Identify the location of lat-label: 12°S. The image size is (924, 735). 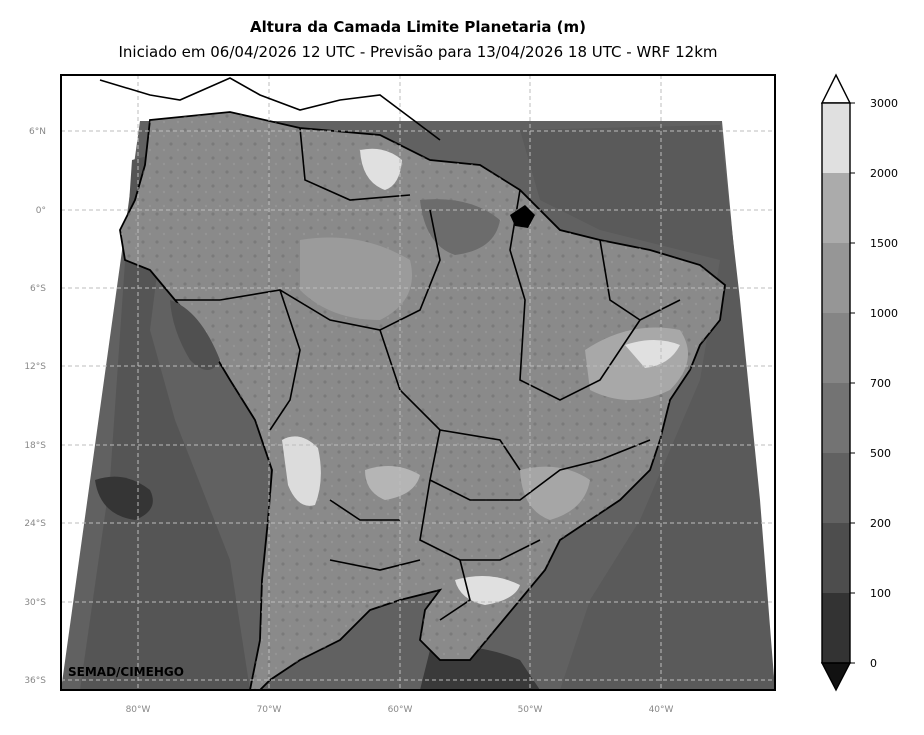
(35, 367).